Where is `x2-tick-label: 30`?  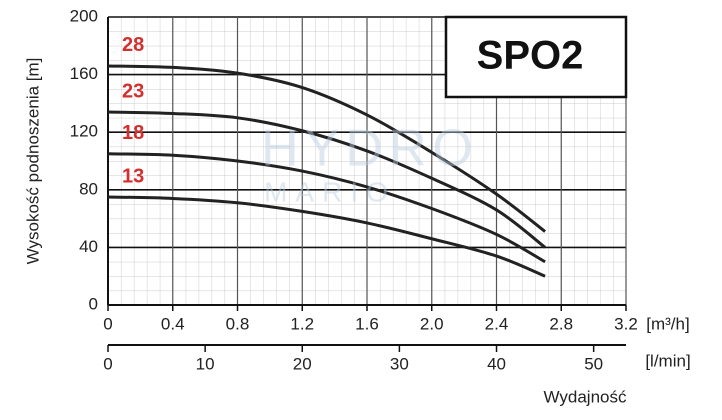
x2-tick-label: 30 is located at coordinates (399, 363).